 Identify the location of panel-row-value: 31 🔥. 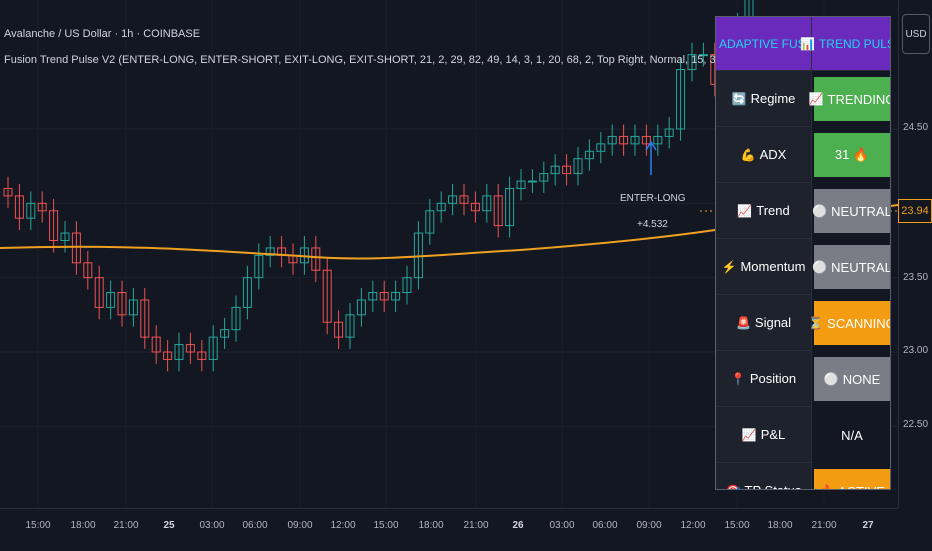
(852, 155).